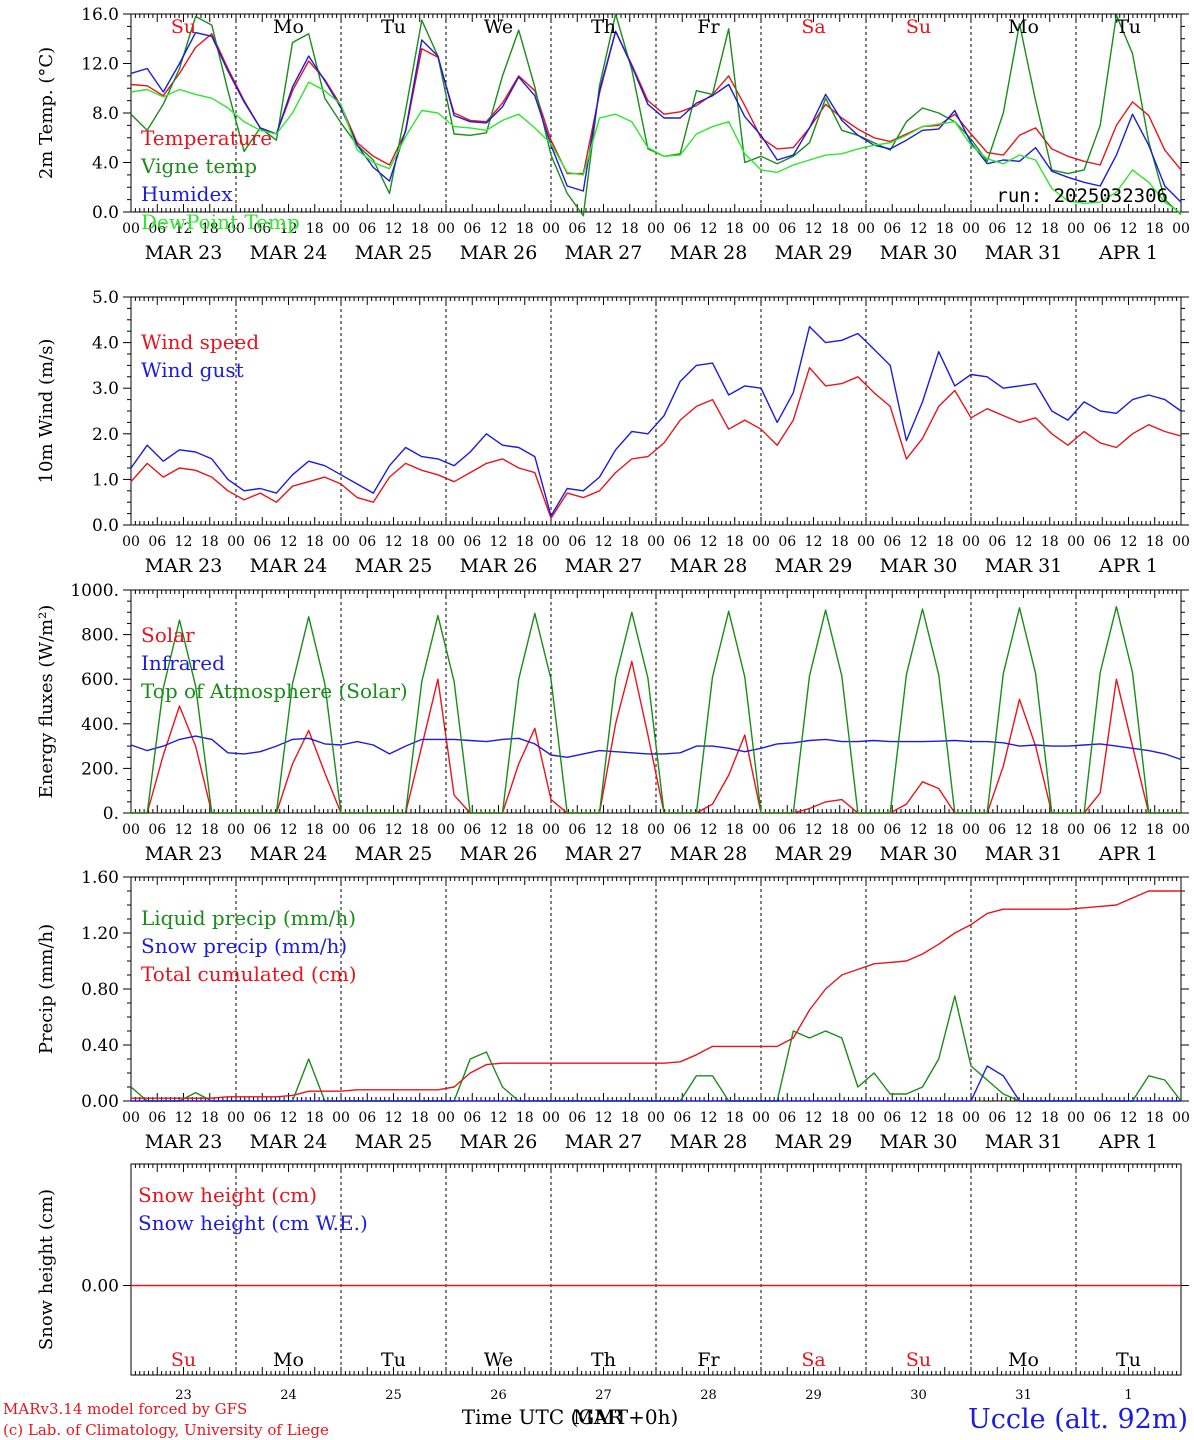 This screenshot has height=1440, width=1194. Describe the element at coordinates (100, 769) in the screenshot. I see `y-tick-label: 200.` at that location.